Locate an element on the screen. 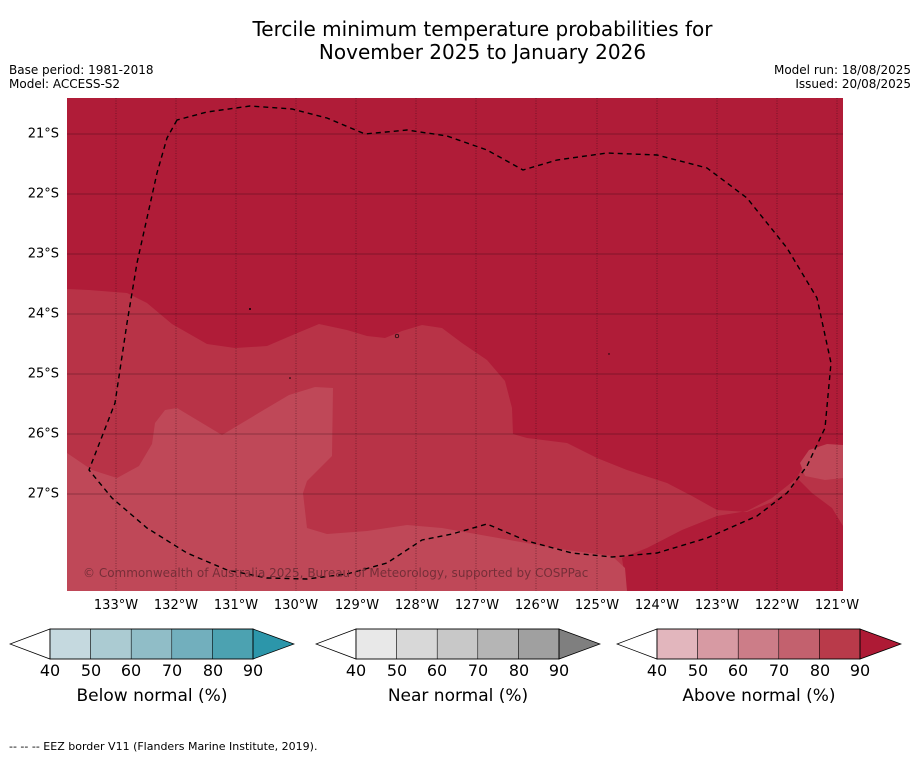 The width and height of the screenshot is (919, 758). right-metadata: Model run: 18/08/2025 Issued: 20/08/2025 is located at coordinates (842, 77).